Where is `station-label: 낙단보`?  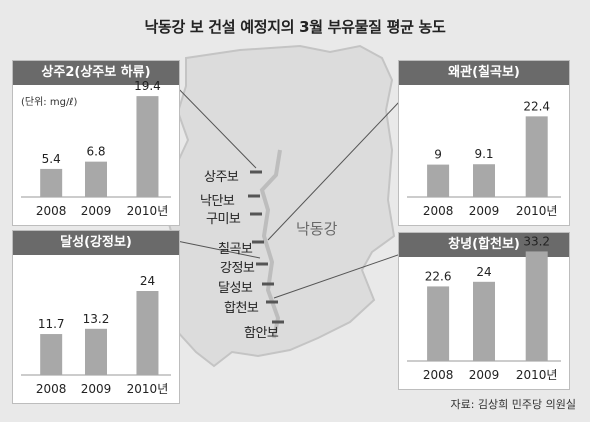
station-label: 낙단보 is located at coordinates (217, 201).